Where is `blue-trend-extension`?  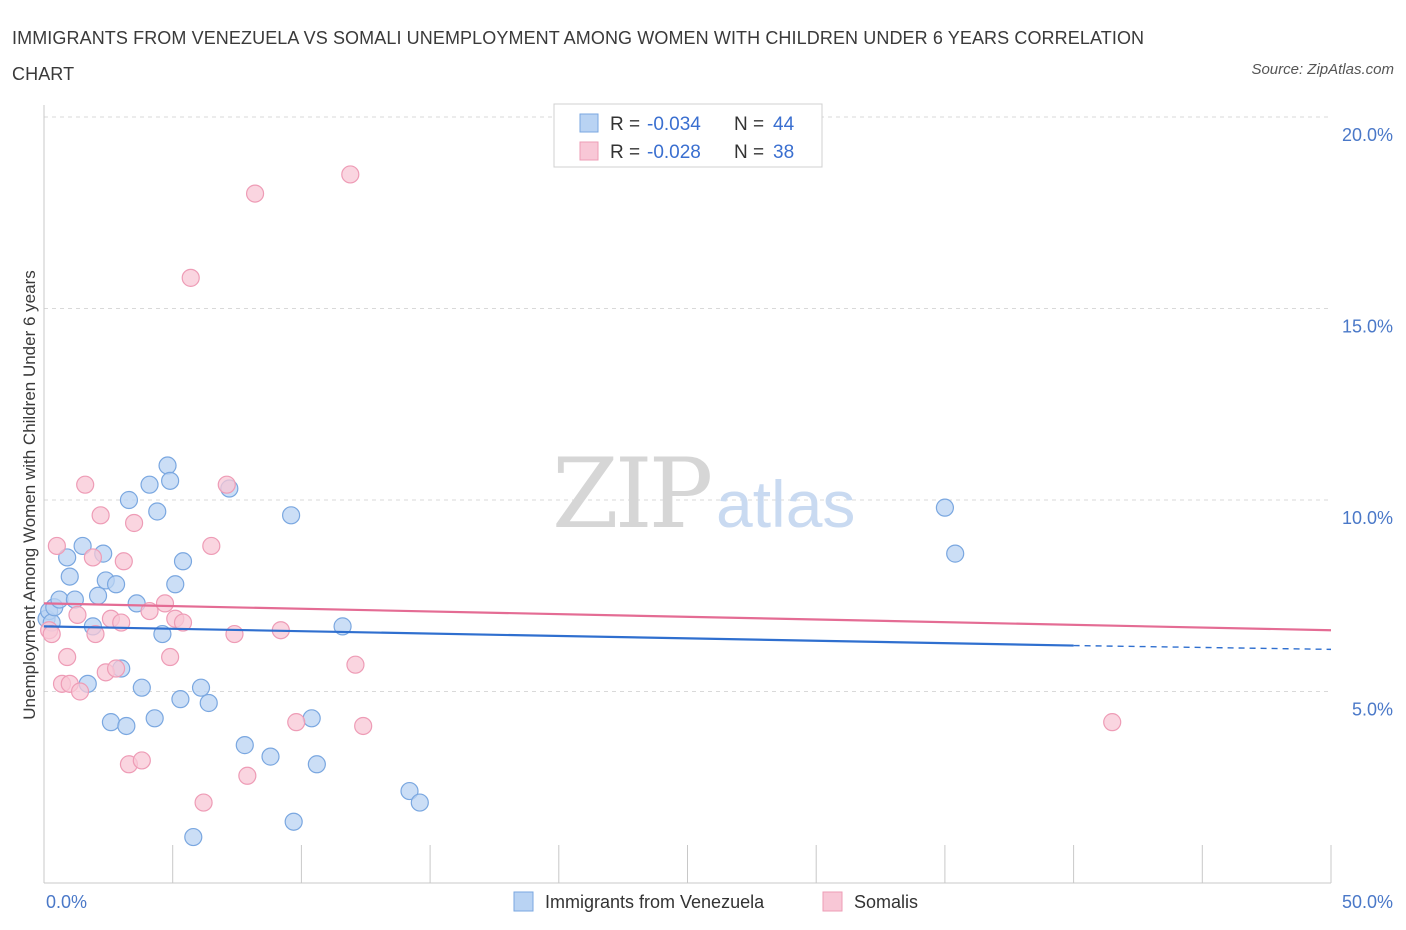
blue-trend-extension is located at coordinates (1202, 647).